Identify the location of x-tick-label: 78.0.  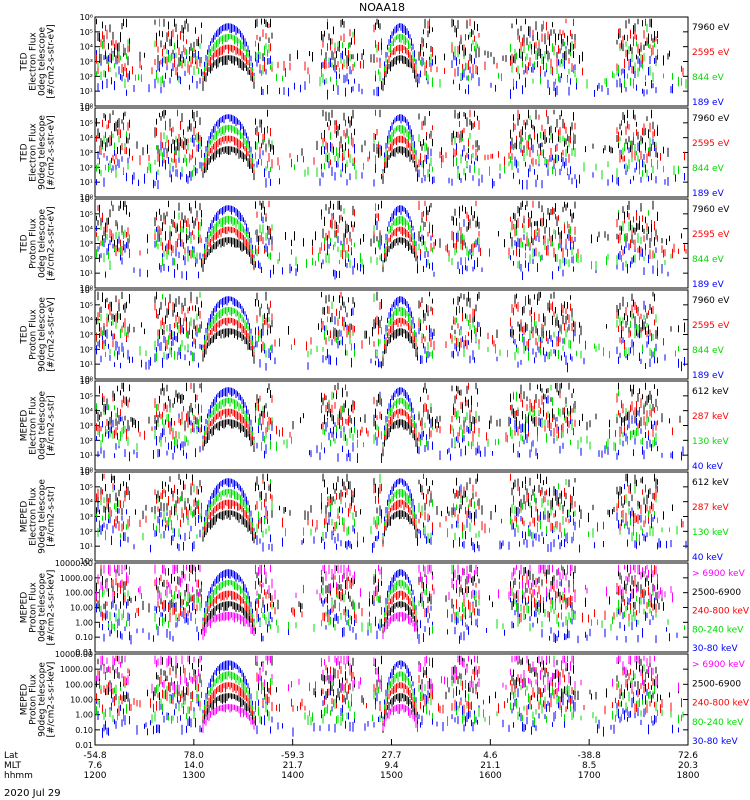
(194, 756).